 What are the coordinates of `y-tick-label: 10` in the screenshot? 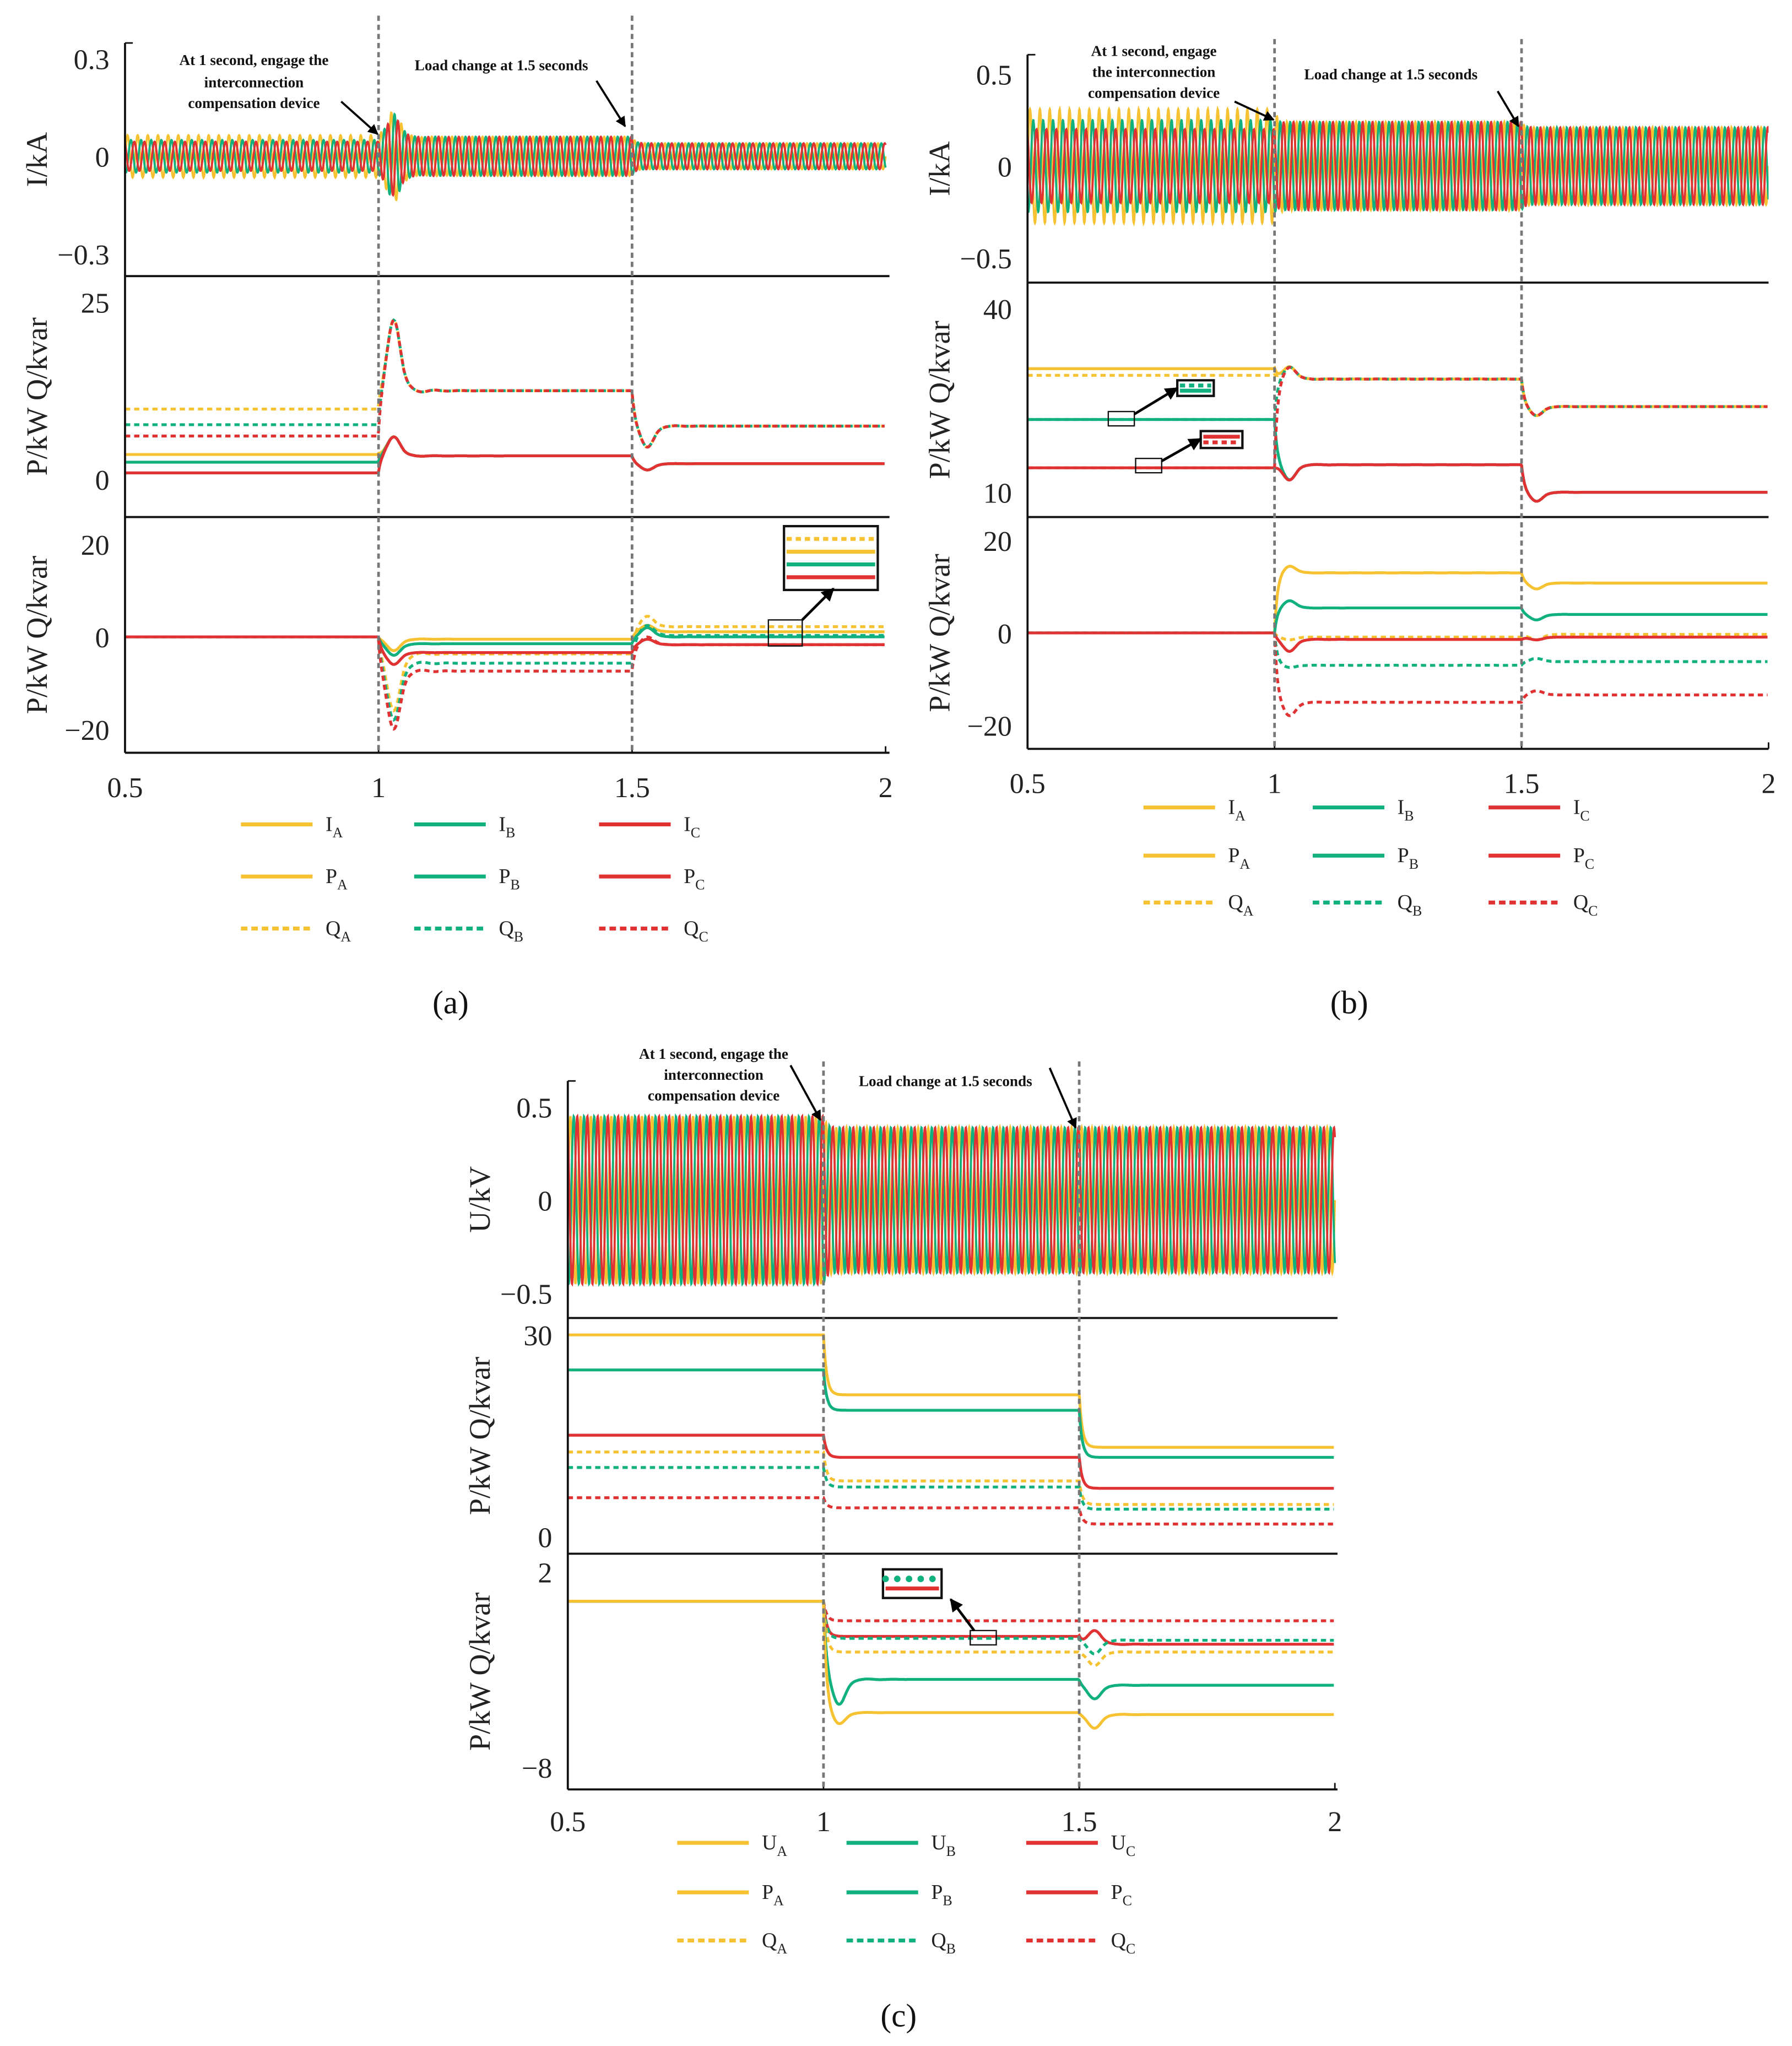 It's located at (997, 494).